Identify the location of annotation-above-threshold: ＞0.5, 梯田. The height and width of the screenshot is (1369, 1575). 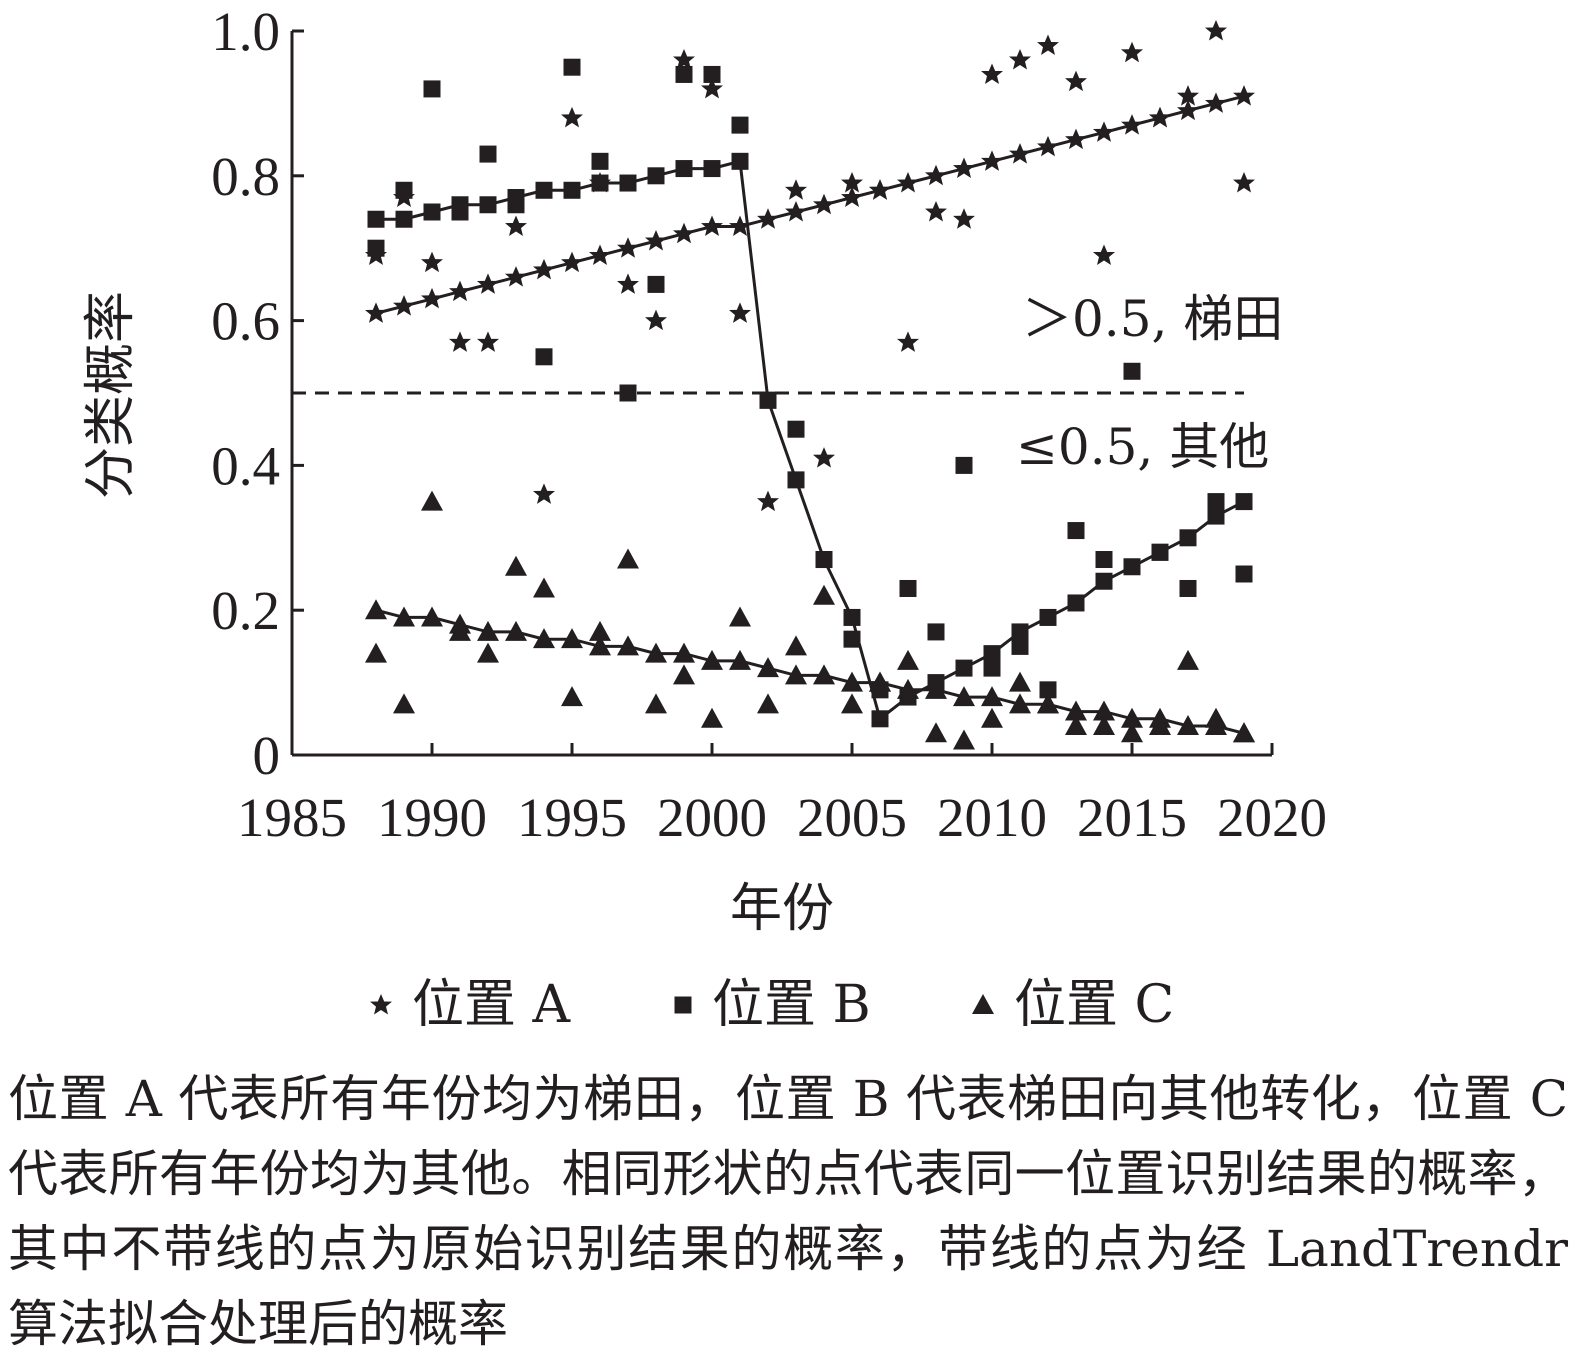
(1152, 319).